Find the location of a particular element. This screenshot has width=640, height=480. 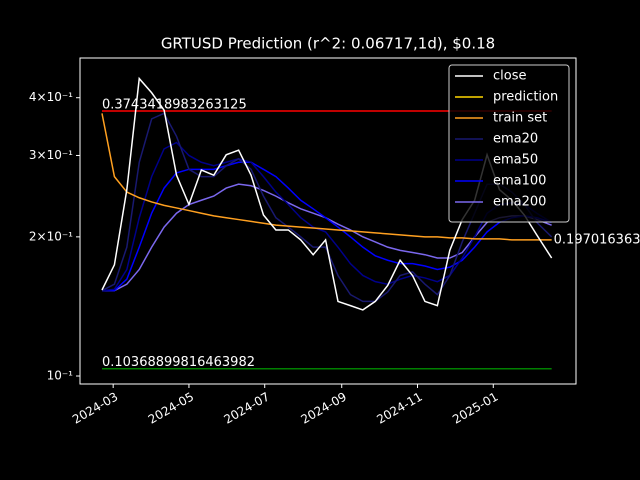

legend-label: prediction is located at coordinates (525, 97).